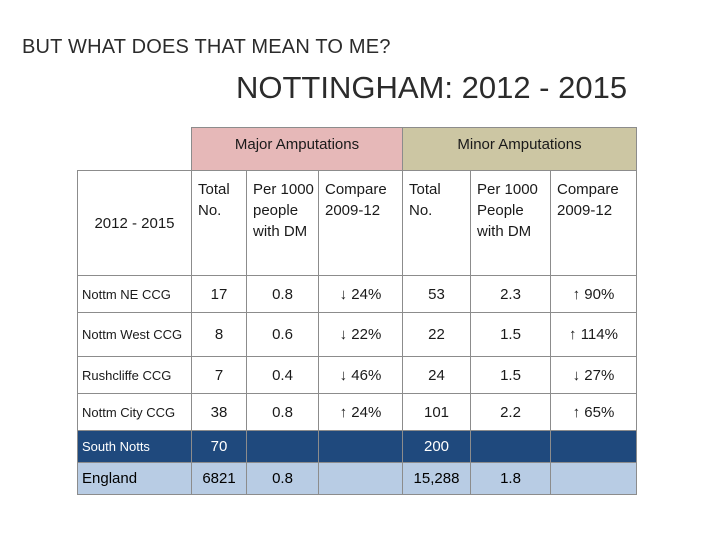 Image resolution: width=720 pixels, height=540 pixels. What do you see at coordinates (436, 478) in the screenshot?
I see `minor-total-cell: 15,288` at bounding box center [436, 478].